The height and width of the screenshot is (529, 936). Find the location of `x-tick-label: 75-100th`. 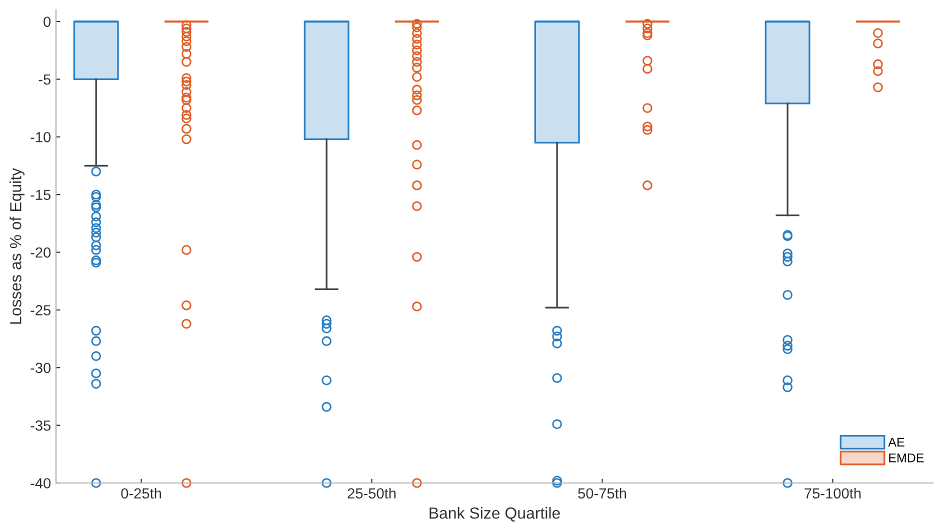

x-tick-label: 75-100th is located at coordinates (832, 493).